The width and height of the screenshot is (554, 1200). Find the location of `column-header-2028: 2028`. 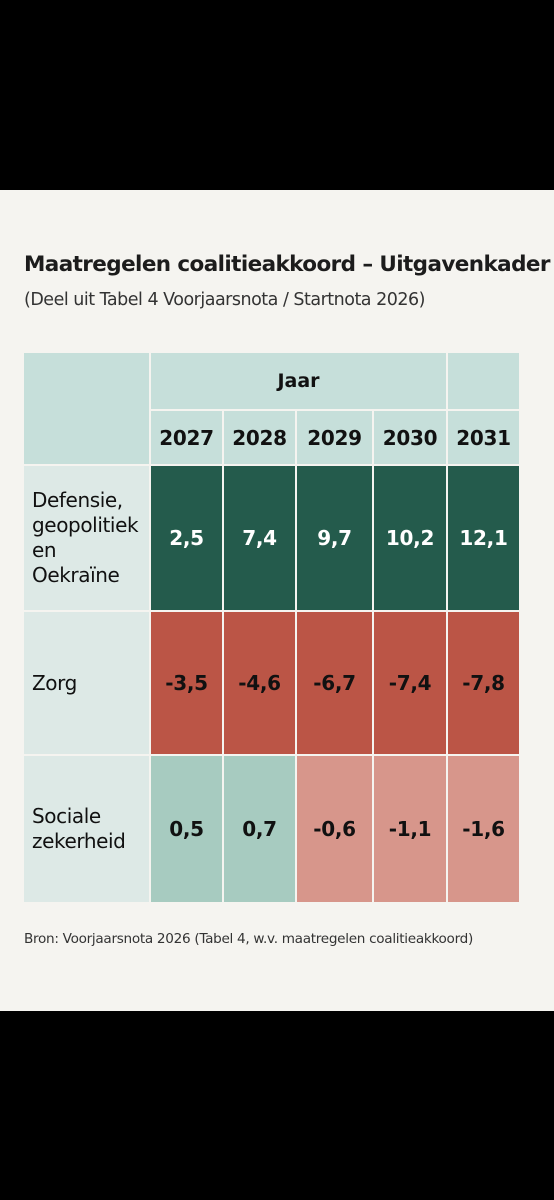

column-header-2028: 2028 is located at coordinates (259, 437).